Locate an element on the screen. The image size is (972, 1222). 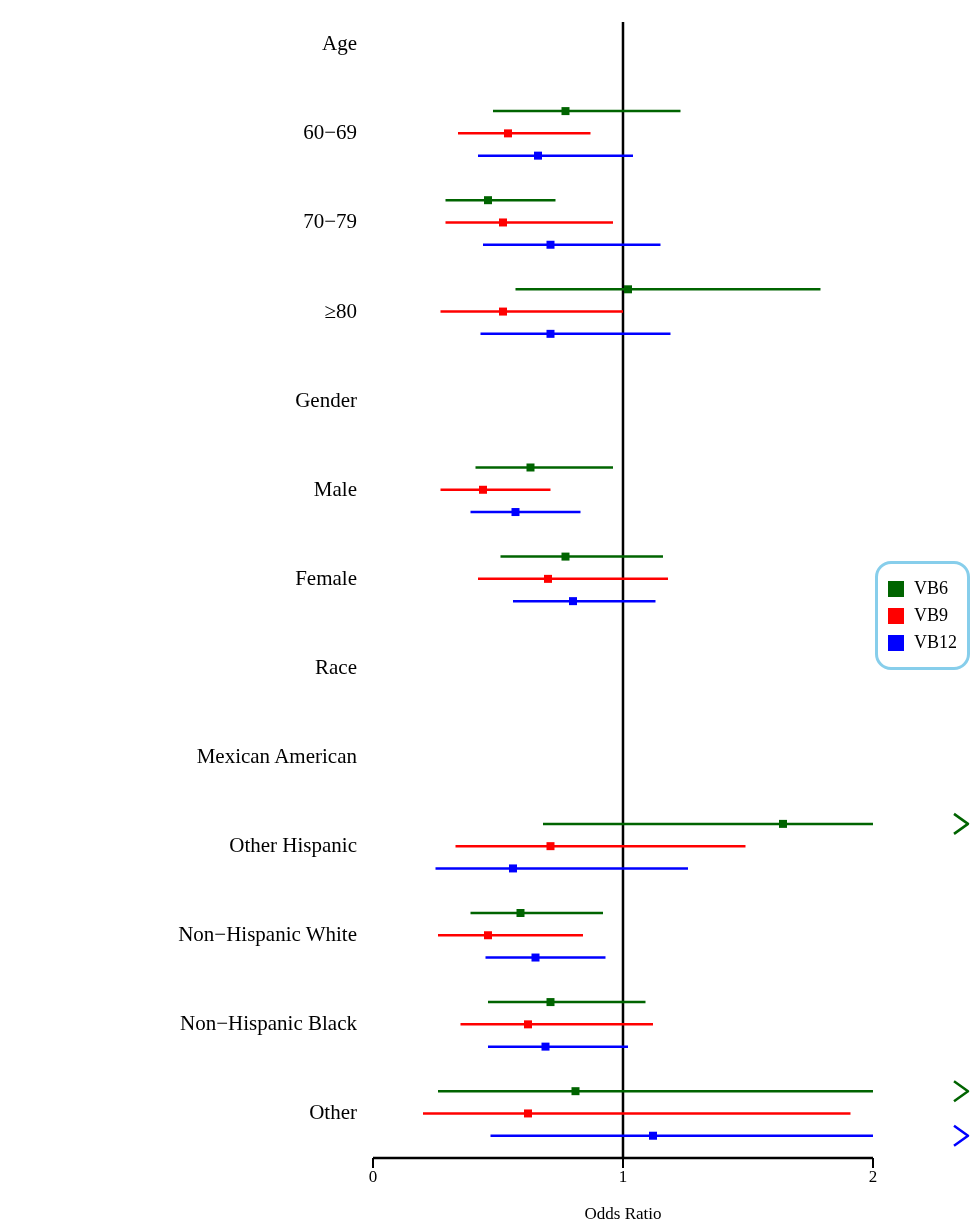
y-tick-label: Age is located at coordinates (339, 43).